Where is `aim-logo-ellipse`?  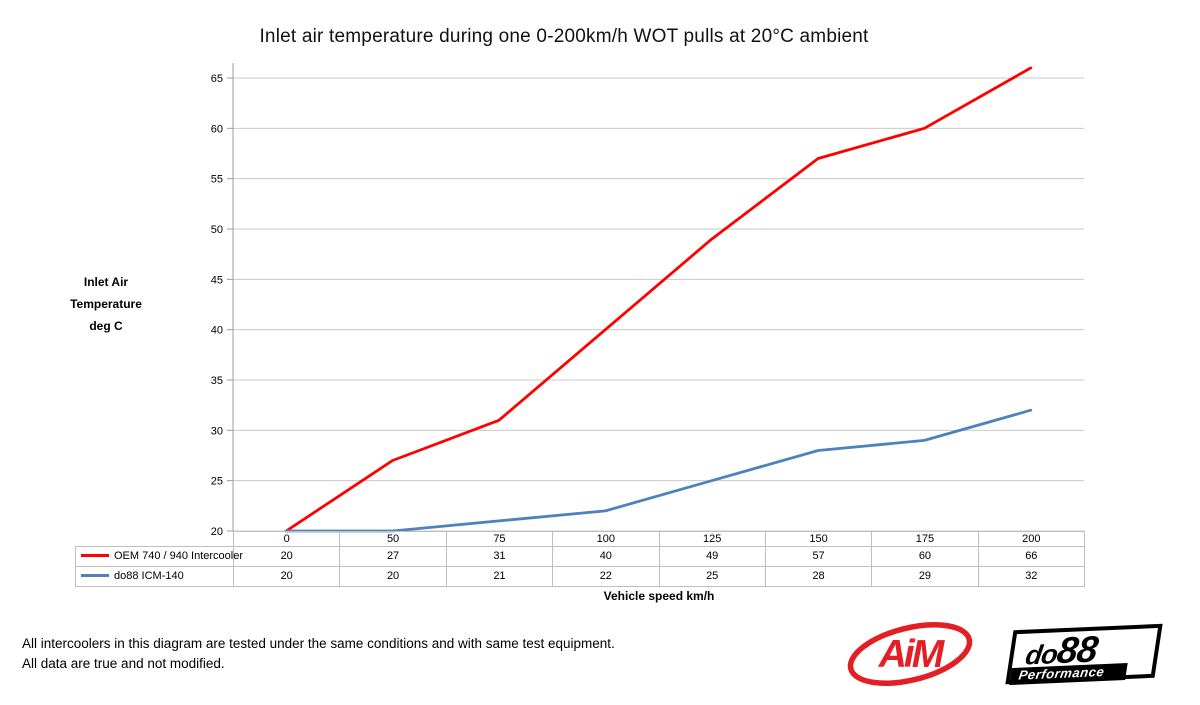
aim-logo-ellipse is located at coordinates (910, 654).